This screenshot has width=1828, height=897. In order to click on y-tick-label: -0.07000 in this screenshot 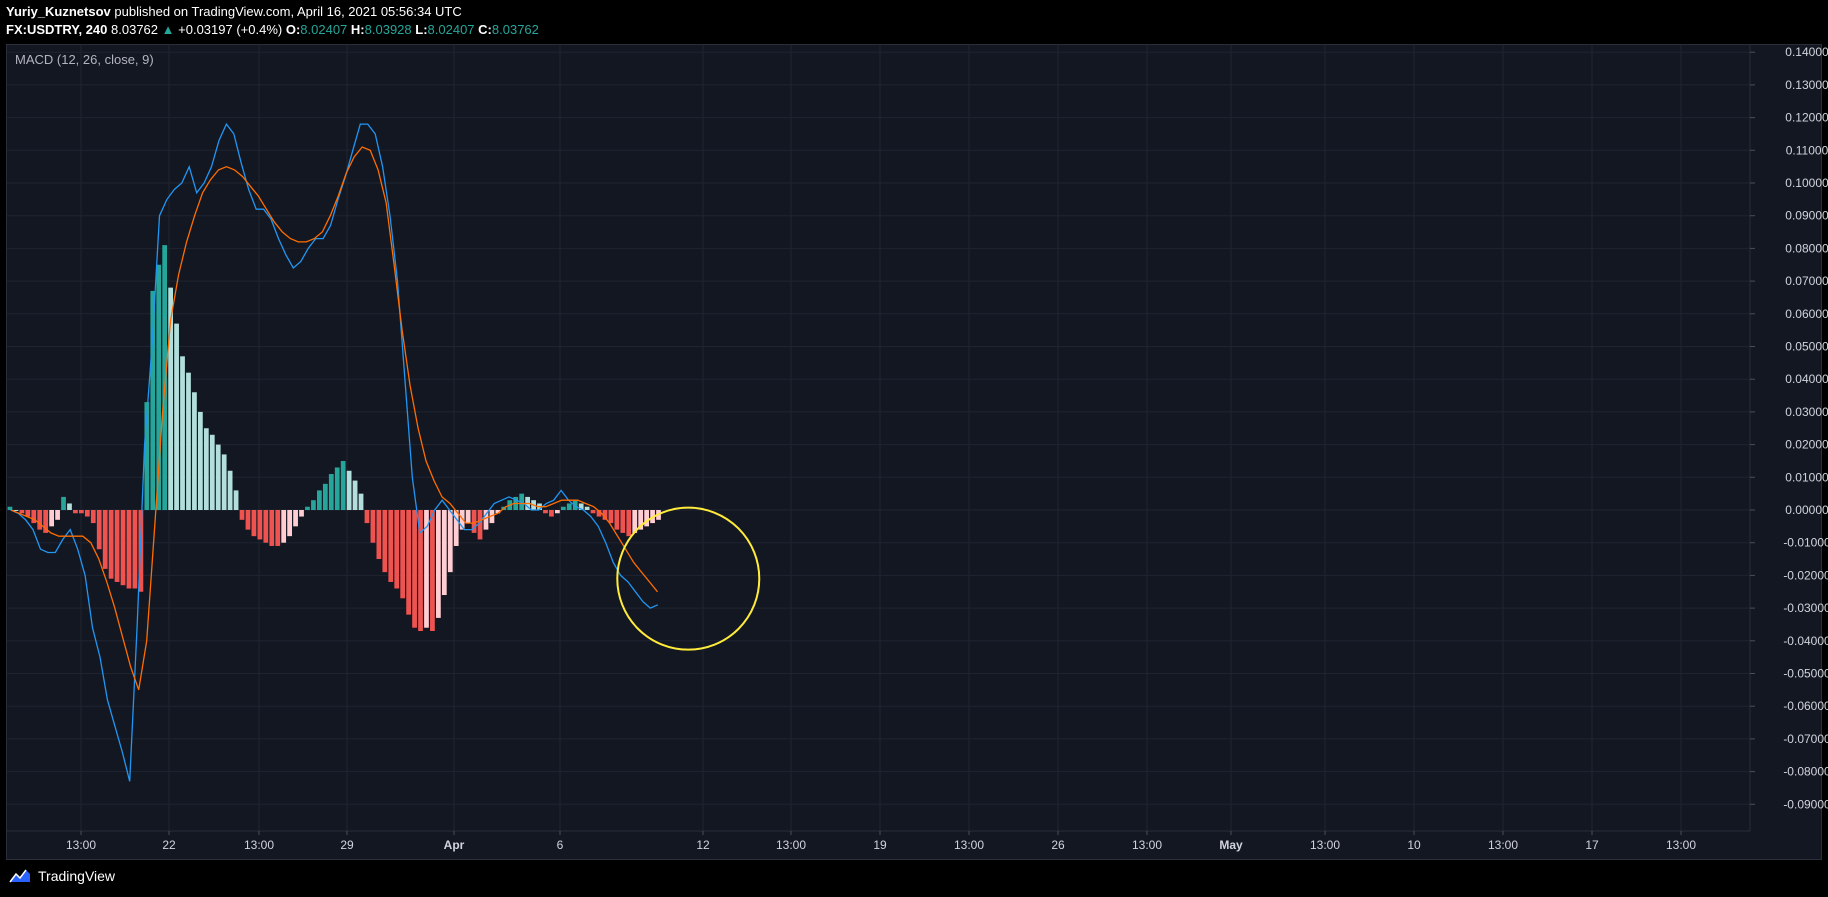, I will do `click(1805, 739)`.